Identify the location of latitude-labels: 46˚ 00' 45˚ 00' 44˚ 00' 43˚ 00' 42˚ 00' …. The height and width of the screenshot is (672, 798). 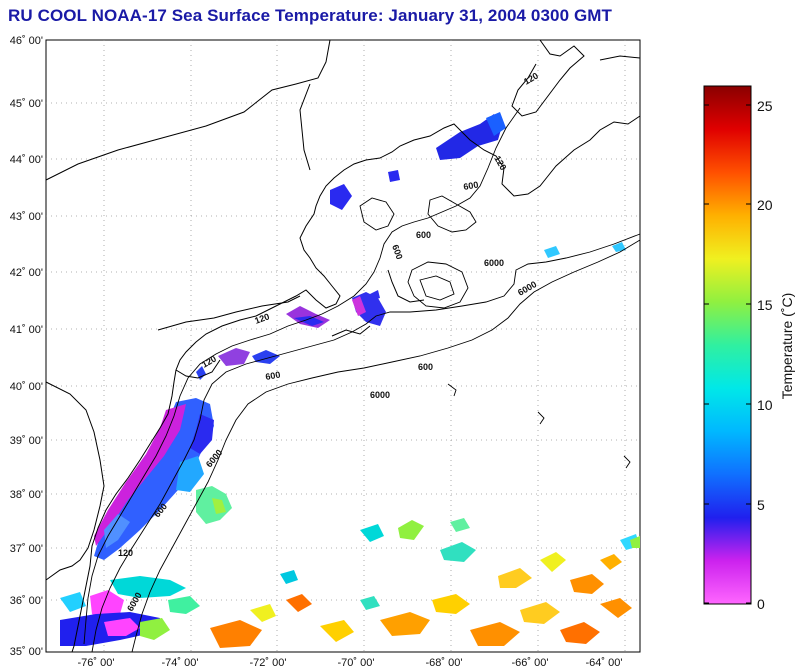
(26, 346).